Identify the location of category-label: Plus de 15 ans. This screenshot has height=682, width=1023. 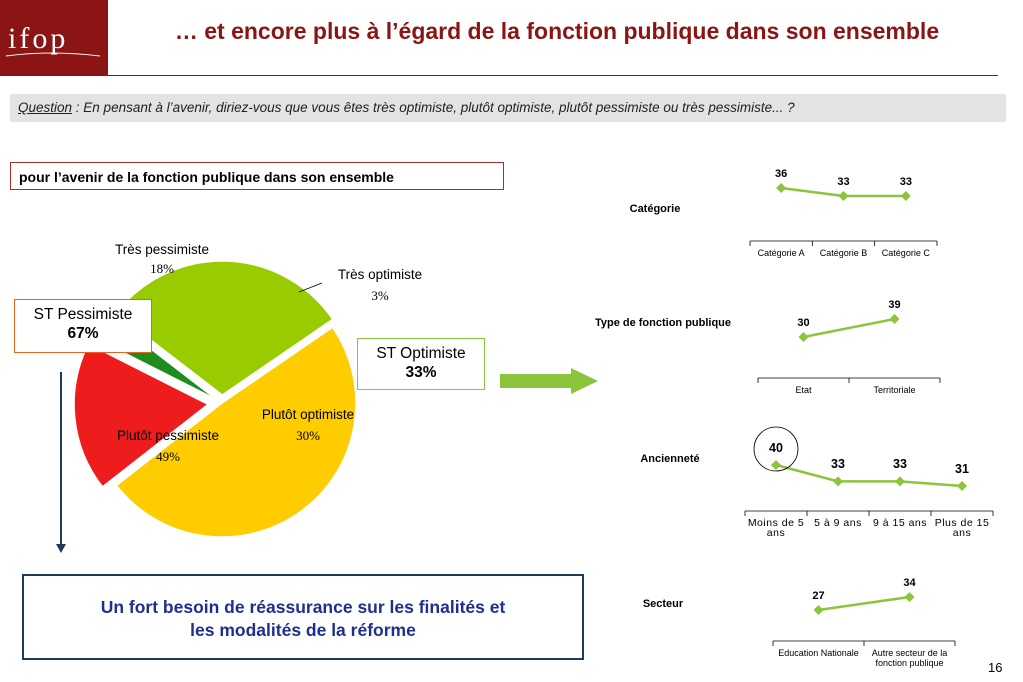
(962, 528).